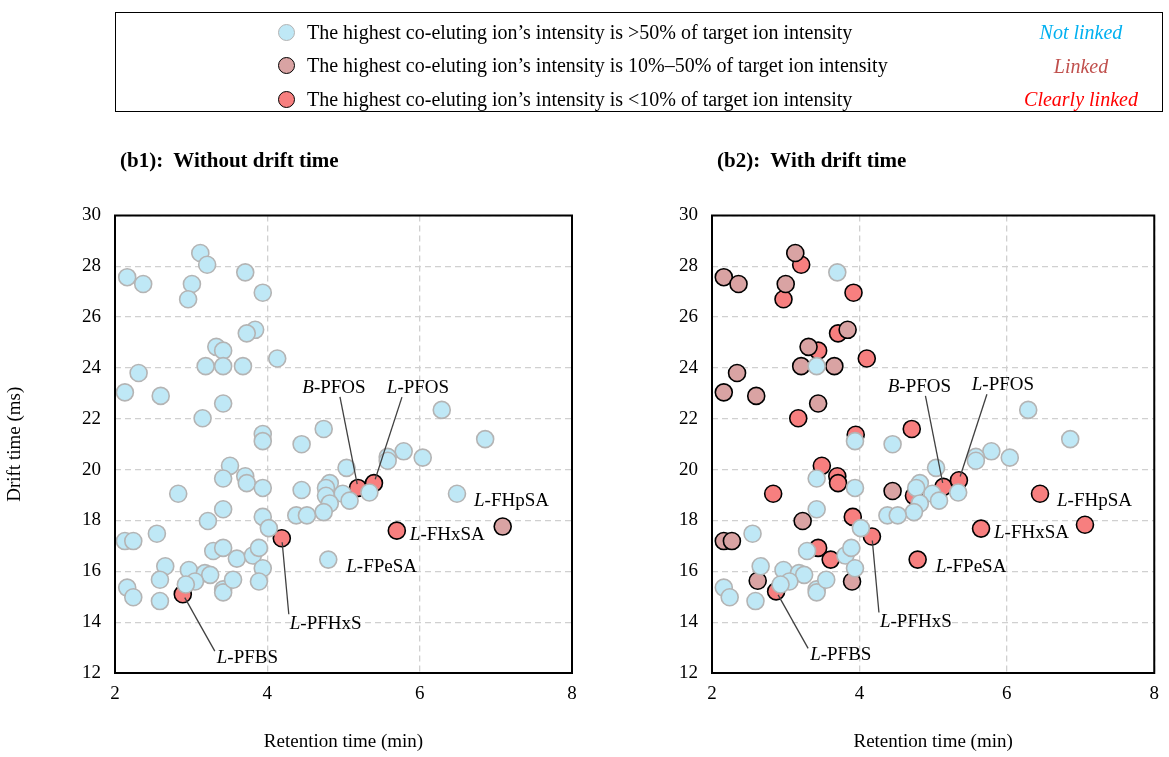 This screenshot has width=1169, height=757. What do you see at coordinates (1081, 66) in the screenshot?
I see `text: Linked` at bounding box center [1081, 66].